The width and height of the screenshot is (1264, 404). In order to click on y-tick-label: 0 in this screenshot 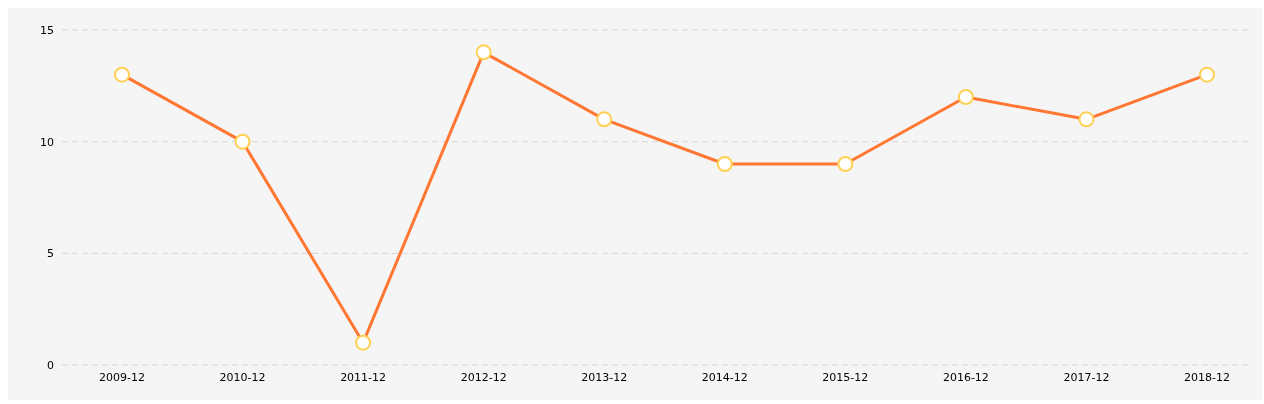, I will do `click(50, 365)`.